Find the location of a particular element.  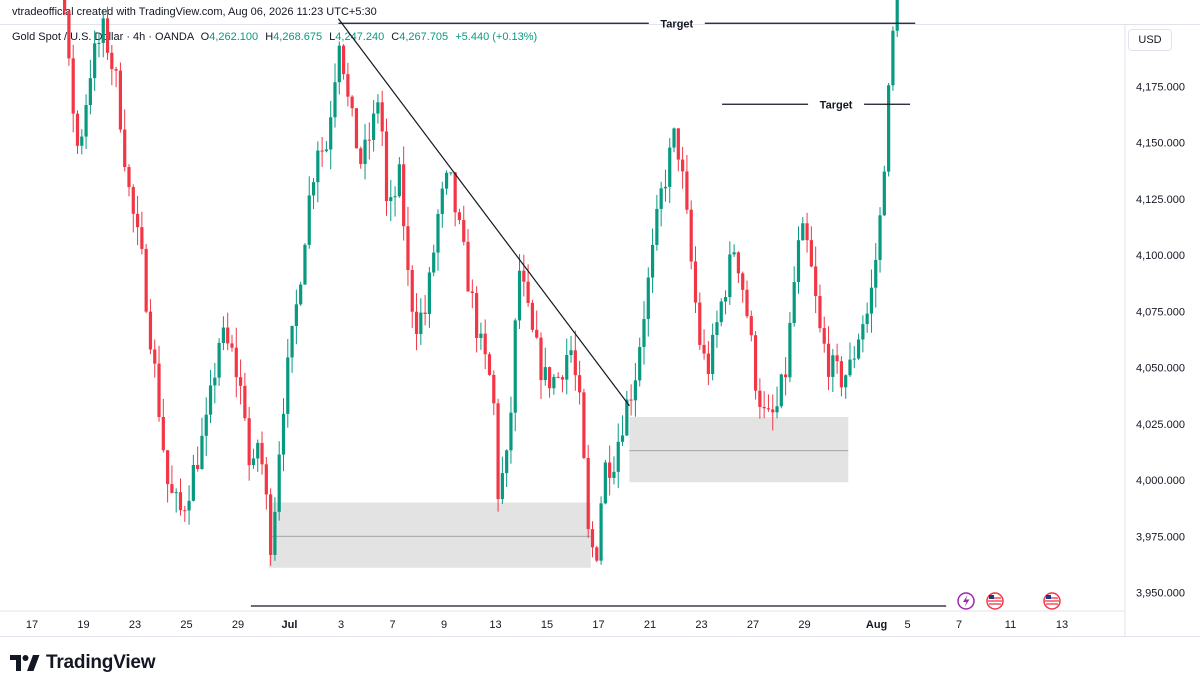

us-flag-event-icon is located at coordinates (995, 601).